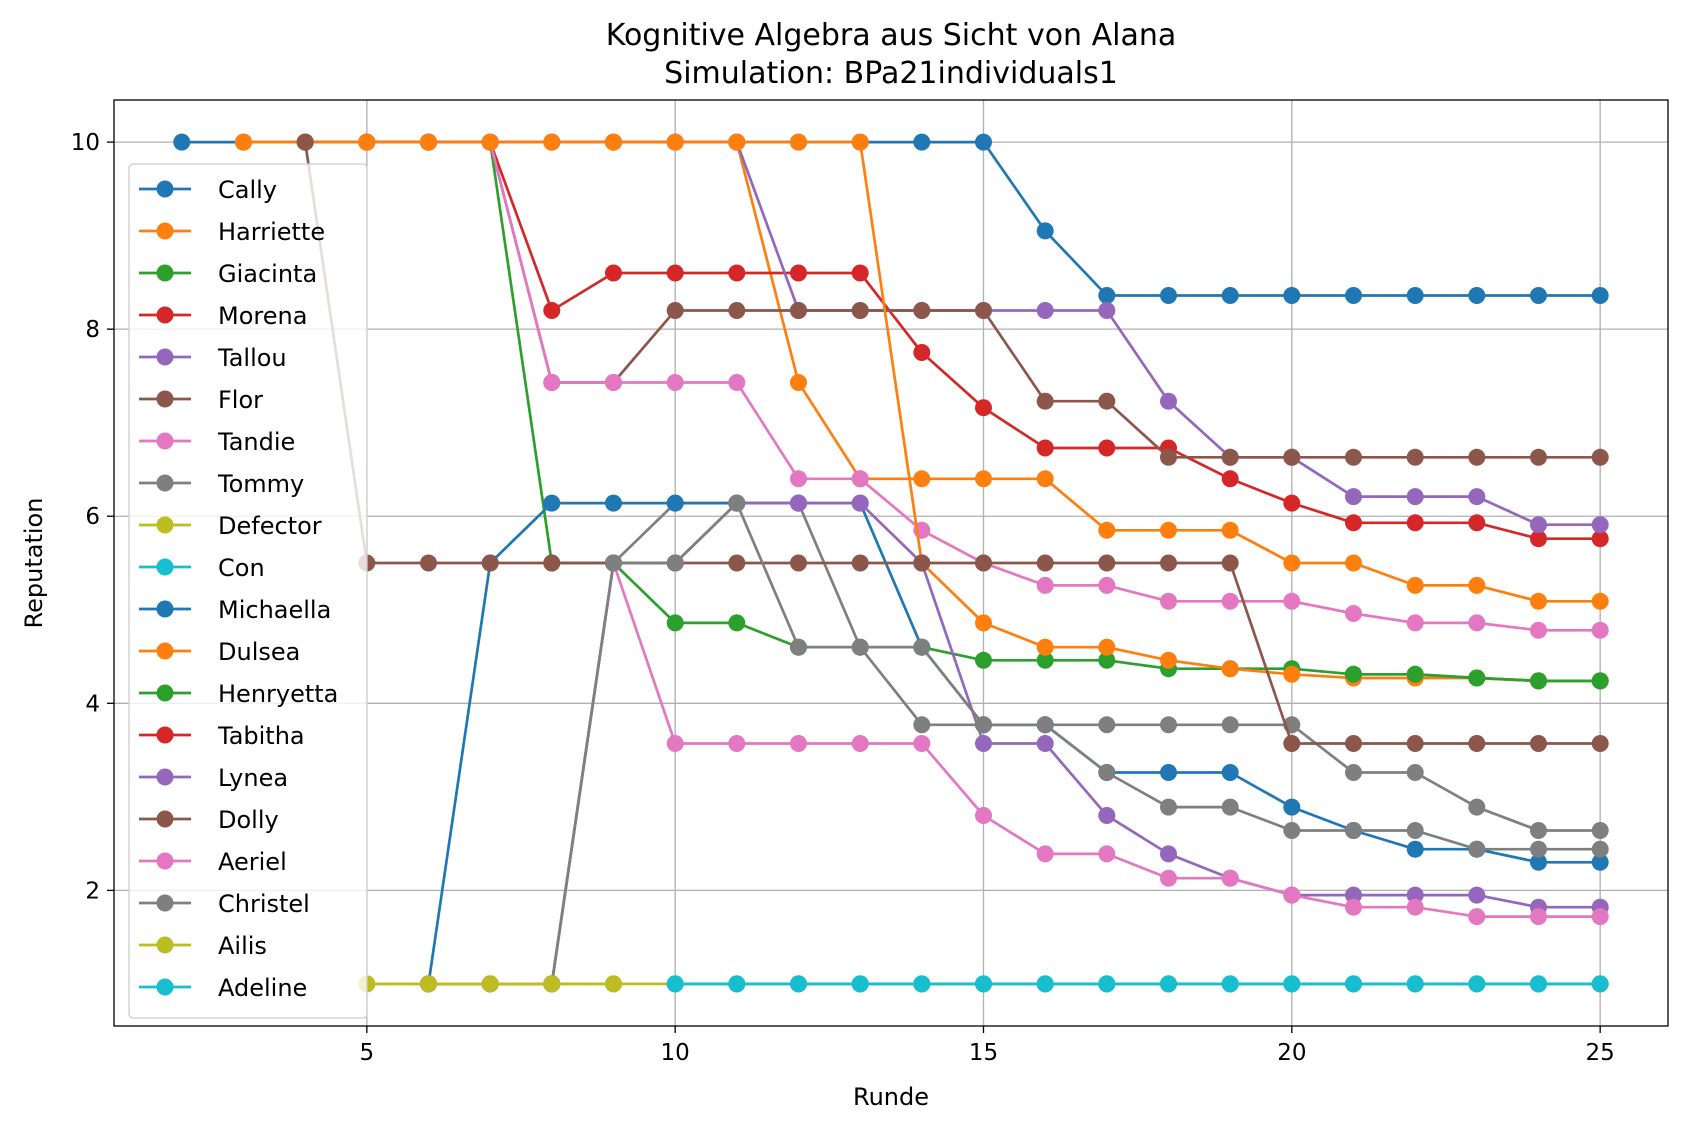 This screenshot has height=1131, width=1683. What do you see at coordinates (891, 35) in the screenshot?
I see `chart-title: Kognitive Algebra aus Sicht von Alana` at bounding box center [891, 35].